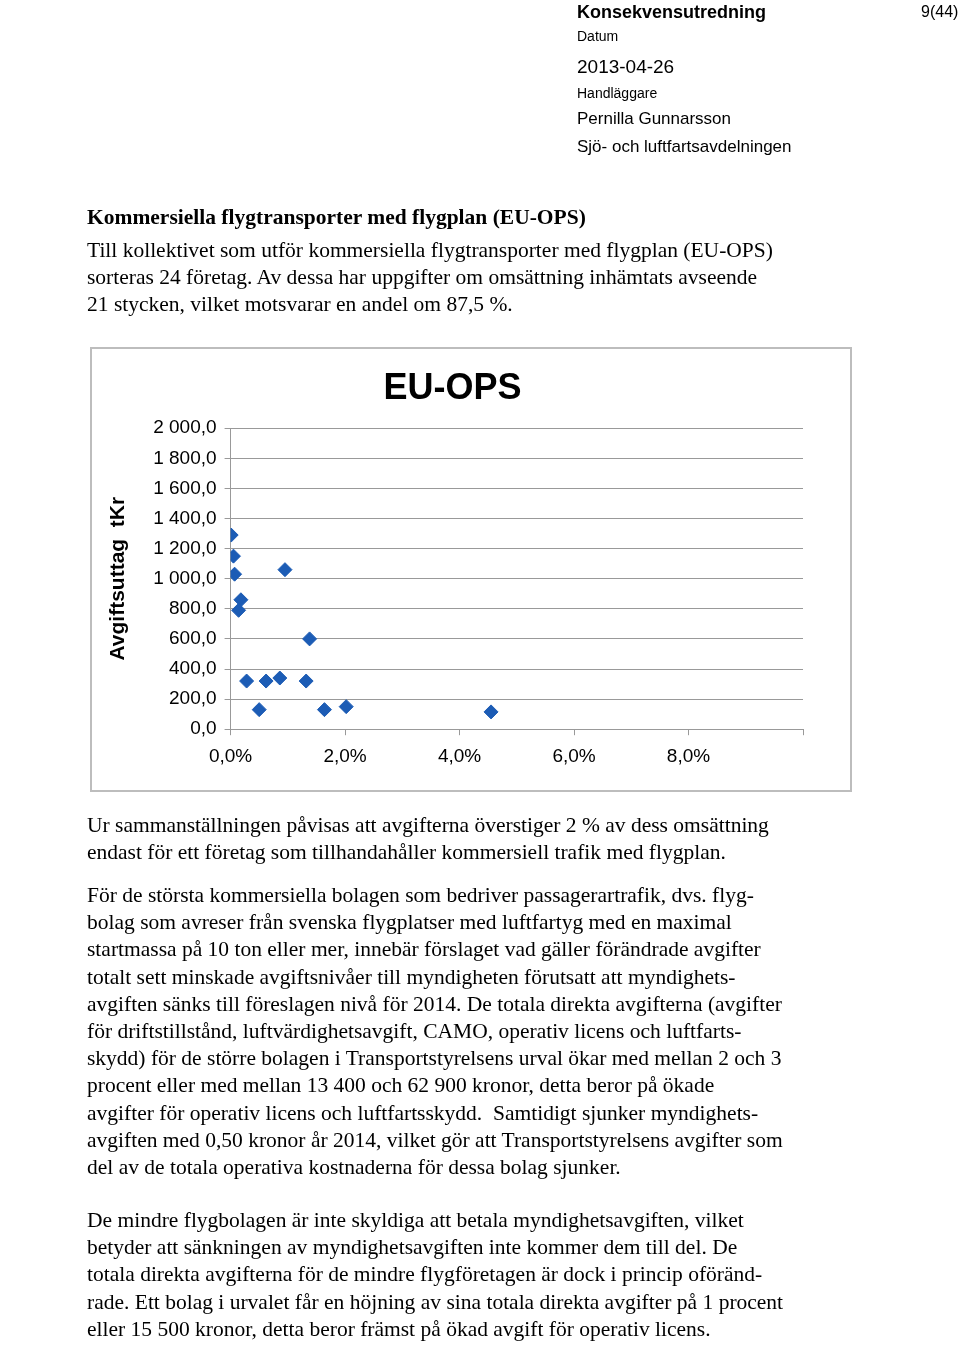 Image resolution: width=960 pixels, height=1345 pixels. I want to click on text: 2013-04-26, so click(626, 67).